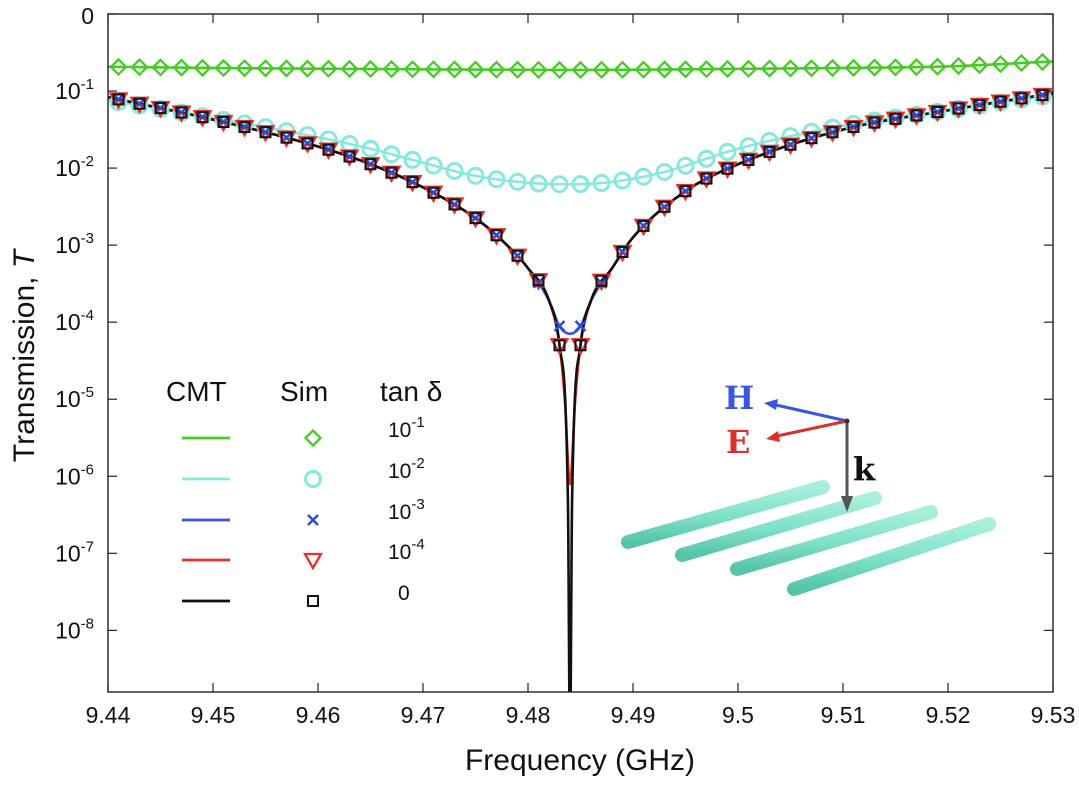 The height and width of the screenshot is (792, 1079). What do you see at coordinates (423, 715) in the screenshot?
I see `x-tick-label: 9.47` at bounding box center [423, 715].